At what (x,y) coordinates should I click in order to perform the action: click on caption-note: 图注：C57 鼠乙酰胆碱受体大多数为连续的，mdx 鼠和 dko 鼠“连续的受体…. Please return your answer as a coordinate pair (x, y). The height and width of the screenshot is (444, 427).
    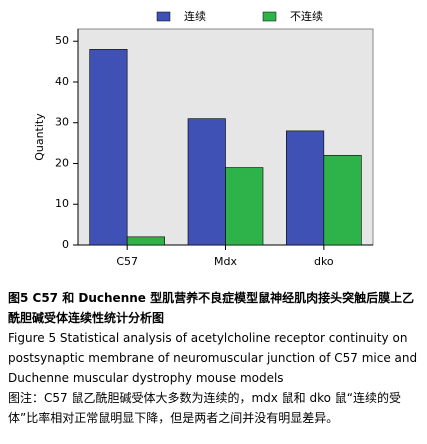
    Looking at the image, I should click on (205, 408).